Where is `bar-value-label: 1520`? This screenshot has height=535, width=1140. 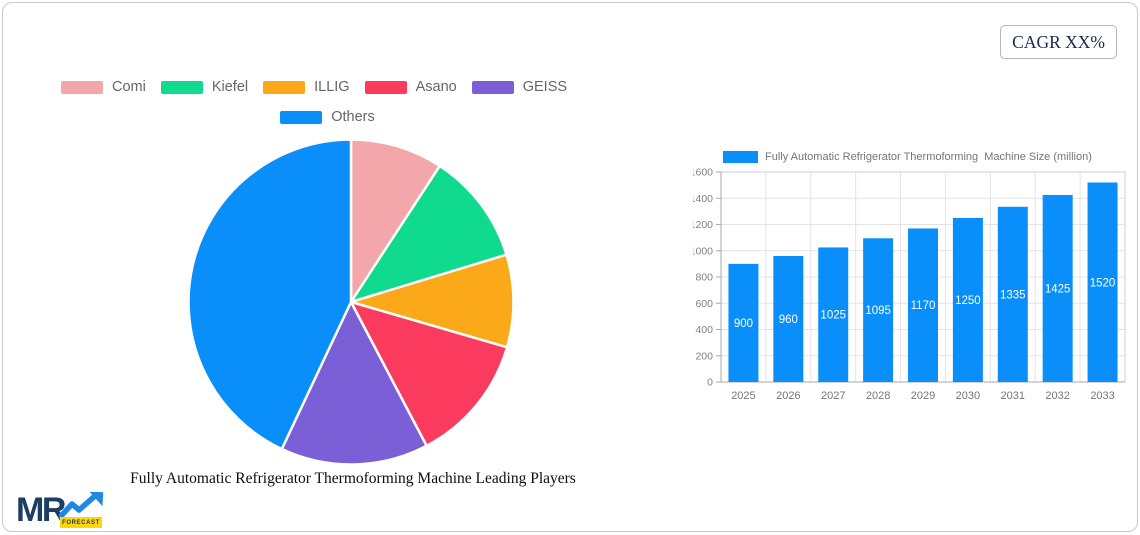
bar-value-label: 1520 is located at coordinates (1103, 283).